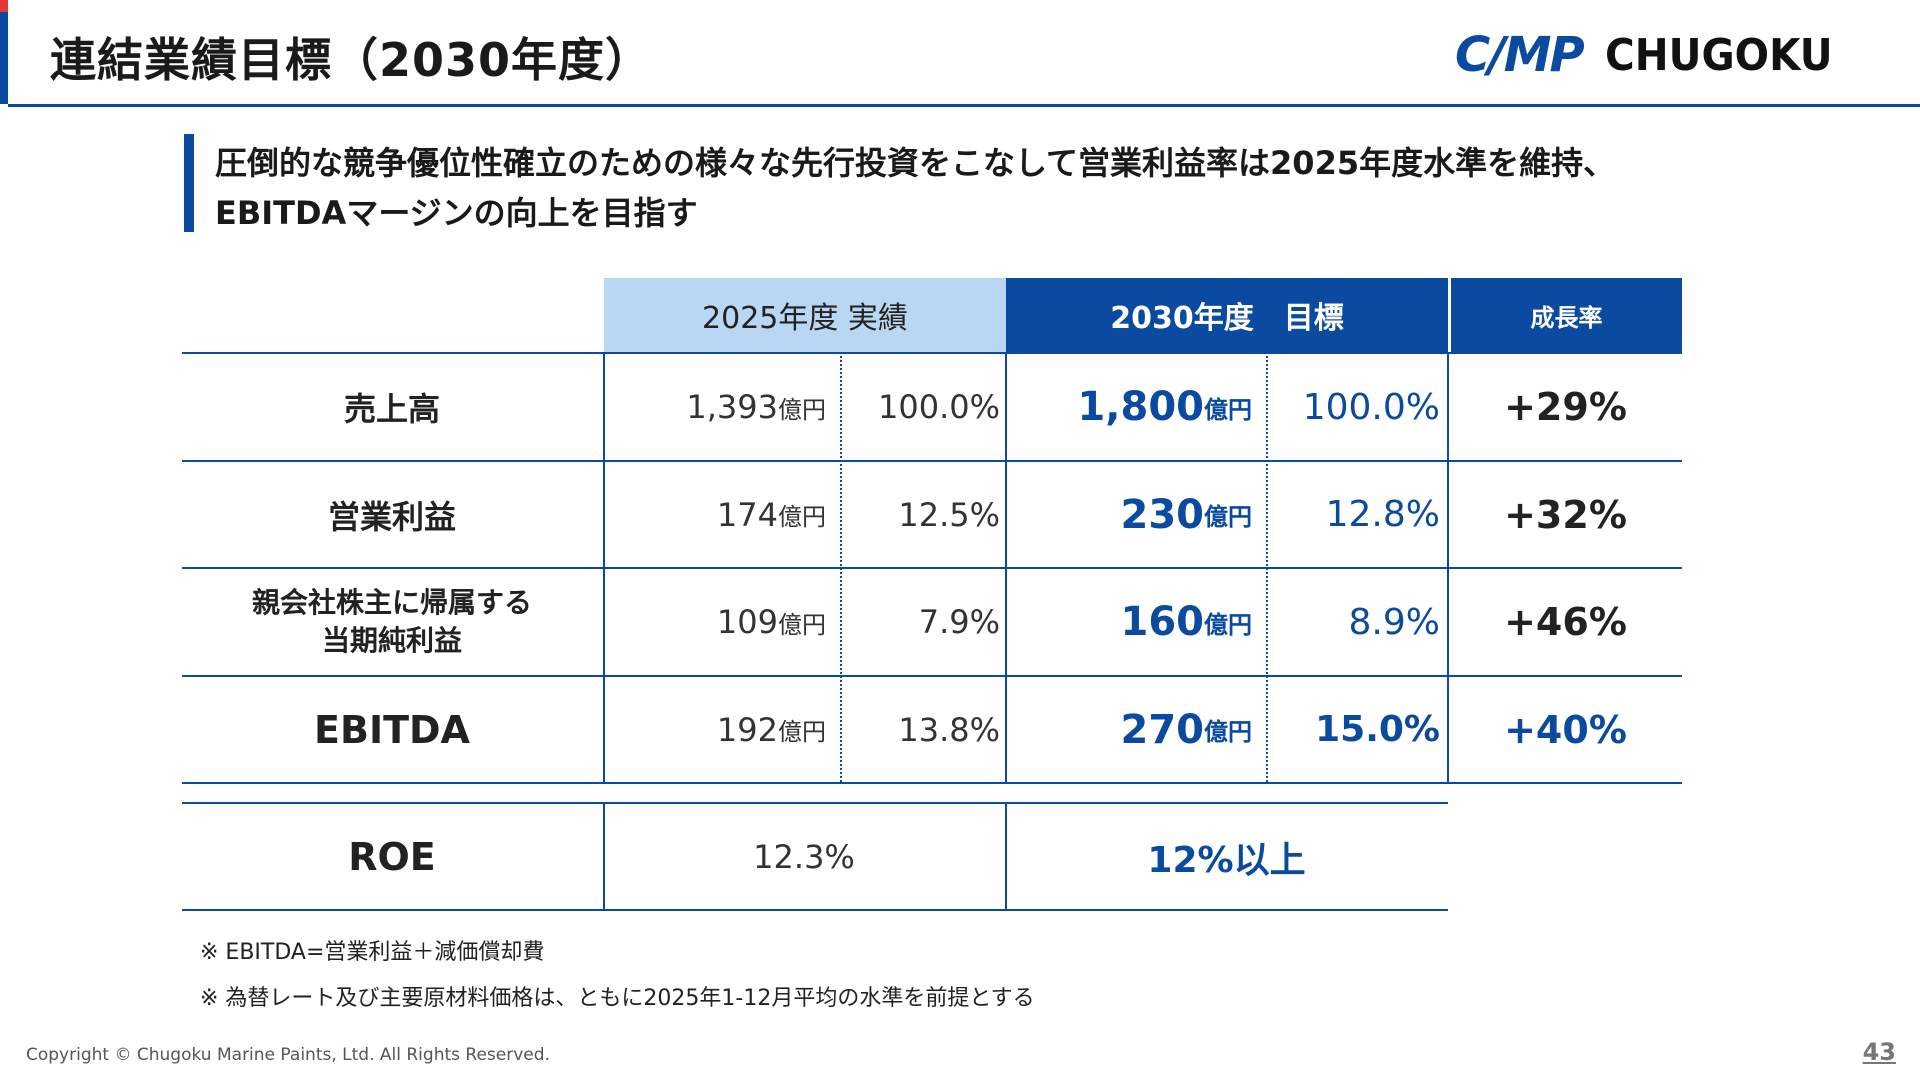  What do you see at coordinates (715, 729) in the screenshot?
I see `actual-ebitda: 192 億円` at bounding box center [715, 729].